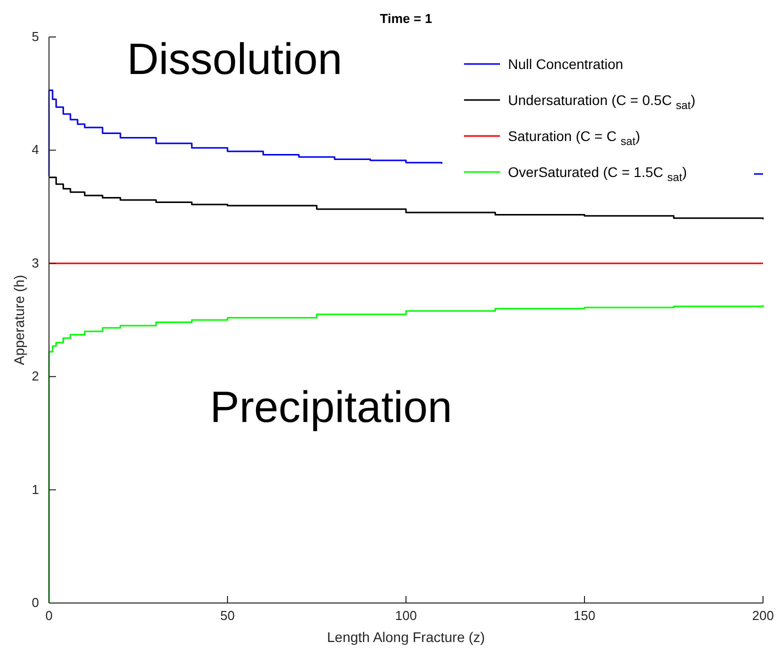  I want to click on legend-label: Saturation (C = C$_{sat}$), so click(574, 138).